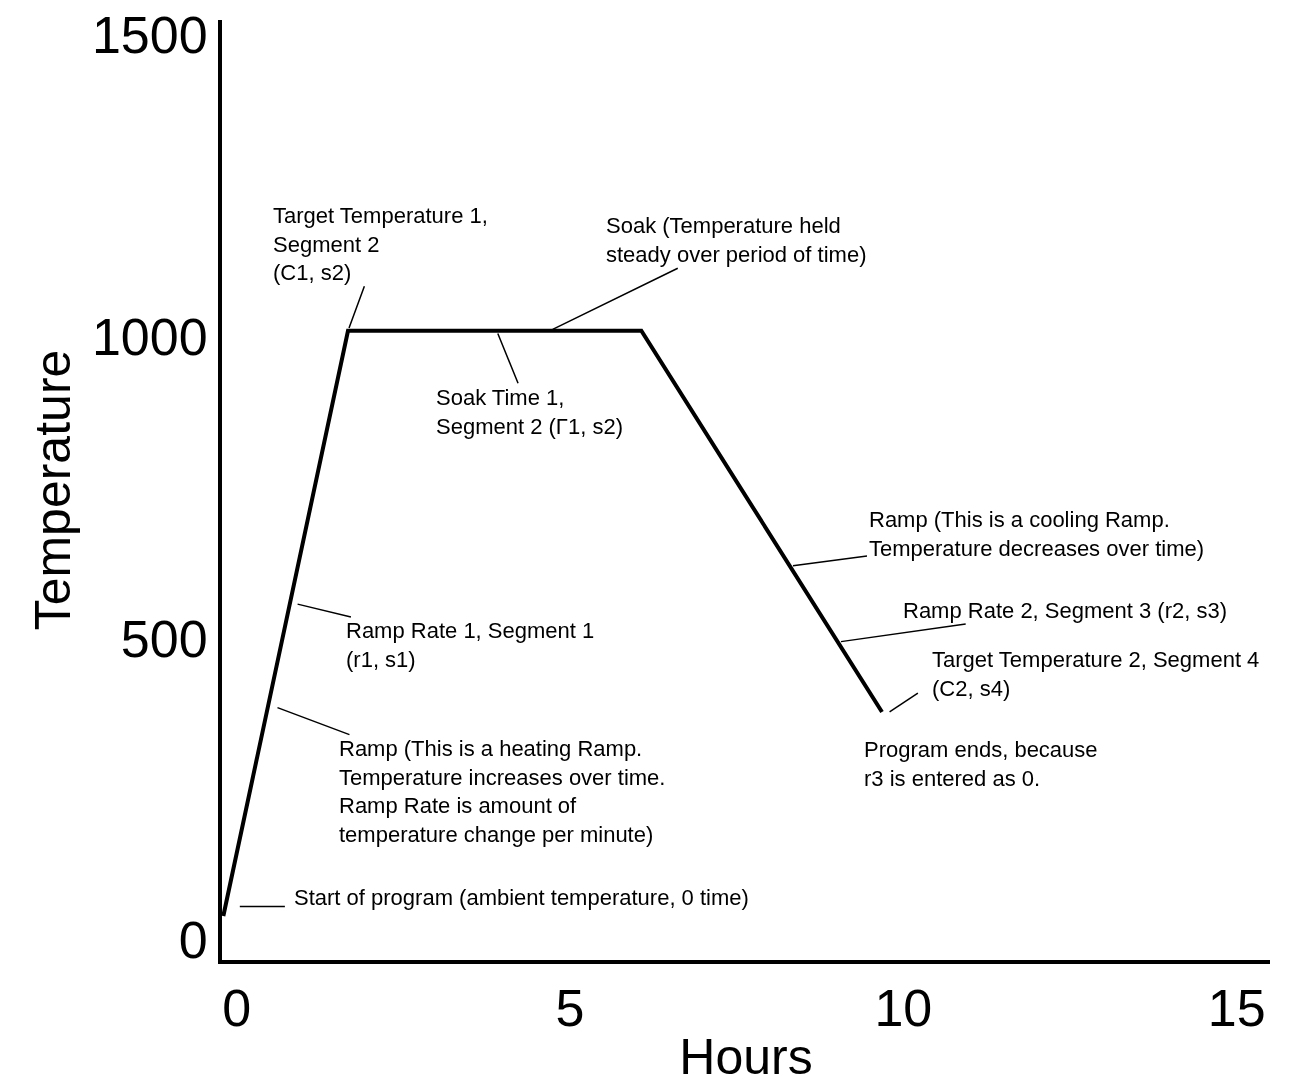  What do you see at coordinates (164, 638) in the screenshot?
I see `y-tick-label: 500` at bounding box center [164, 638].